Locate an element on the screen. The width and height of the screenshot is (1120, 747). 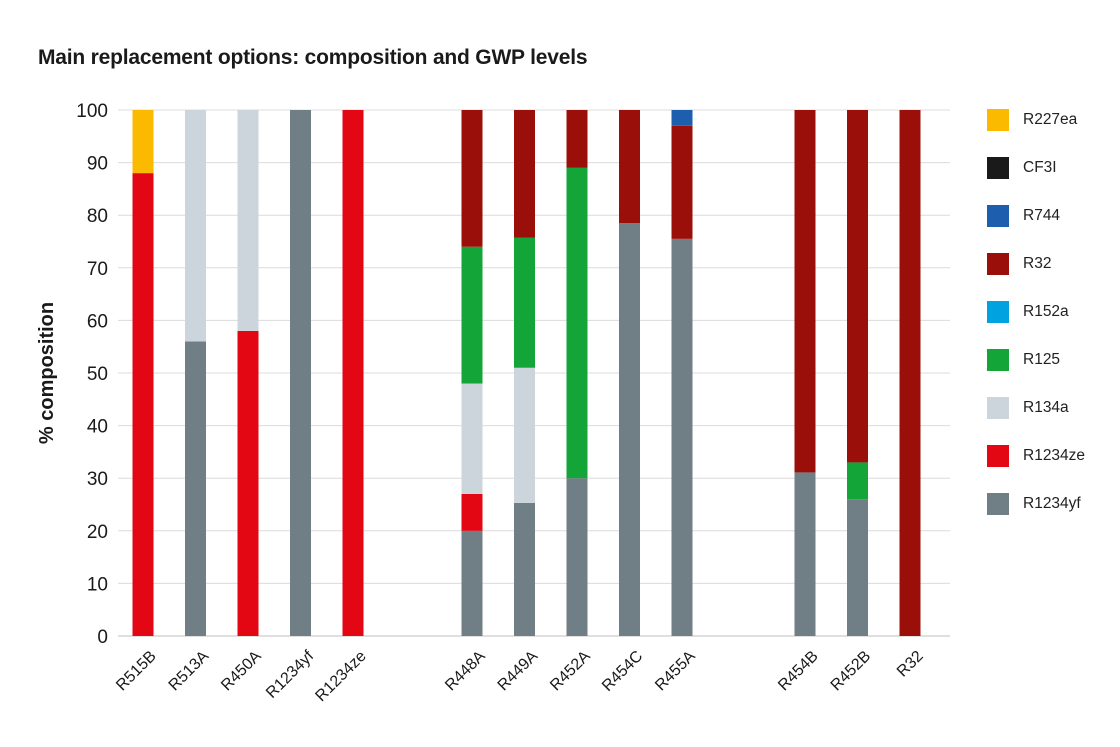
bar-segment-r134a-r450a is located at coordinates (248, 220).